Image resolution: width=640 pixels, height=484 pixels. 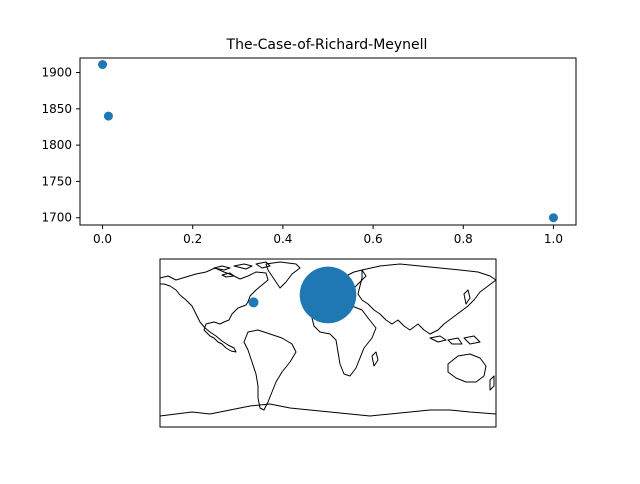 I want to click on coastline-japan, so click(x=467, y=297).